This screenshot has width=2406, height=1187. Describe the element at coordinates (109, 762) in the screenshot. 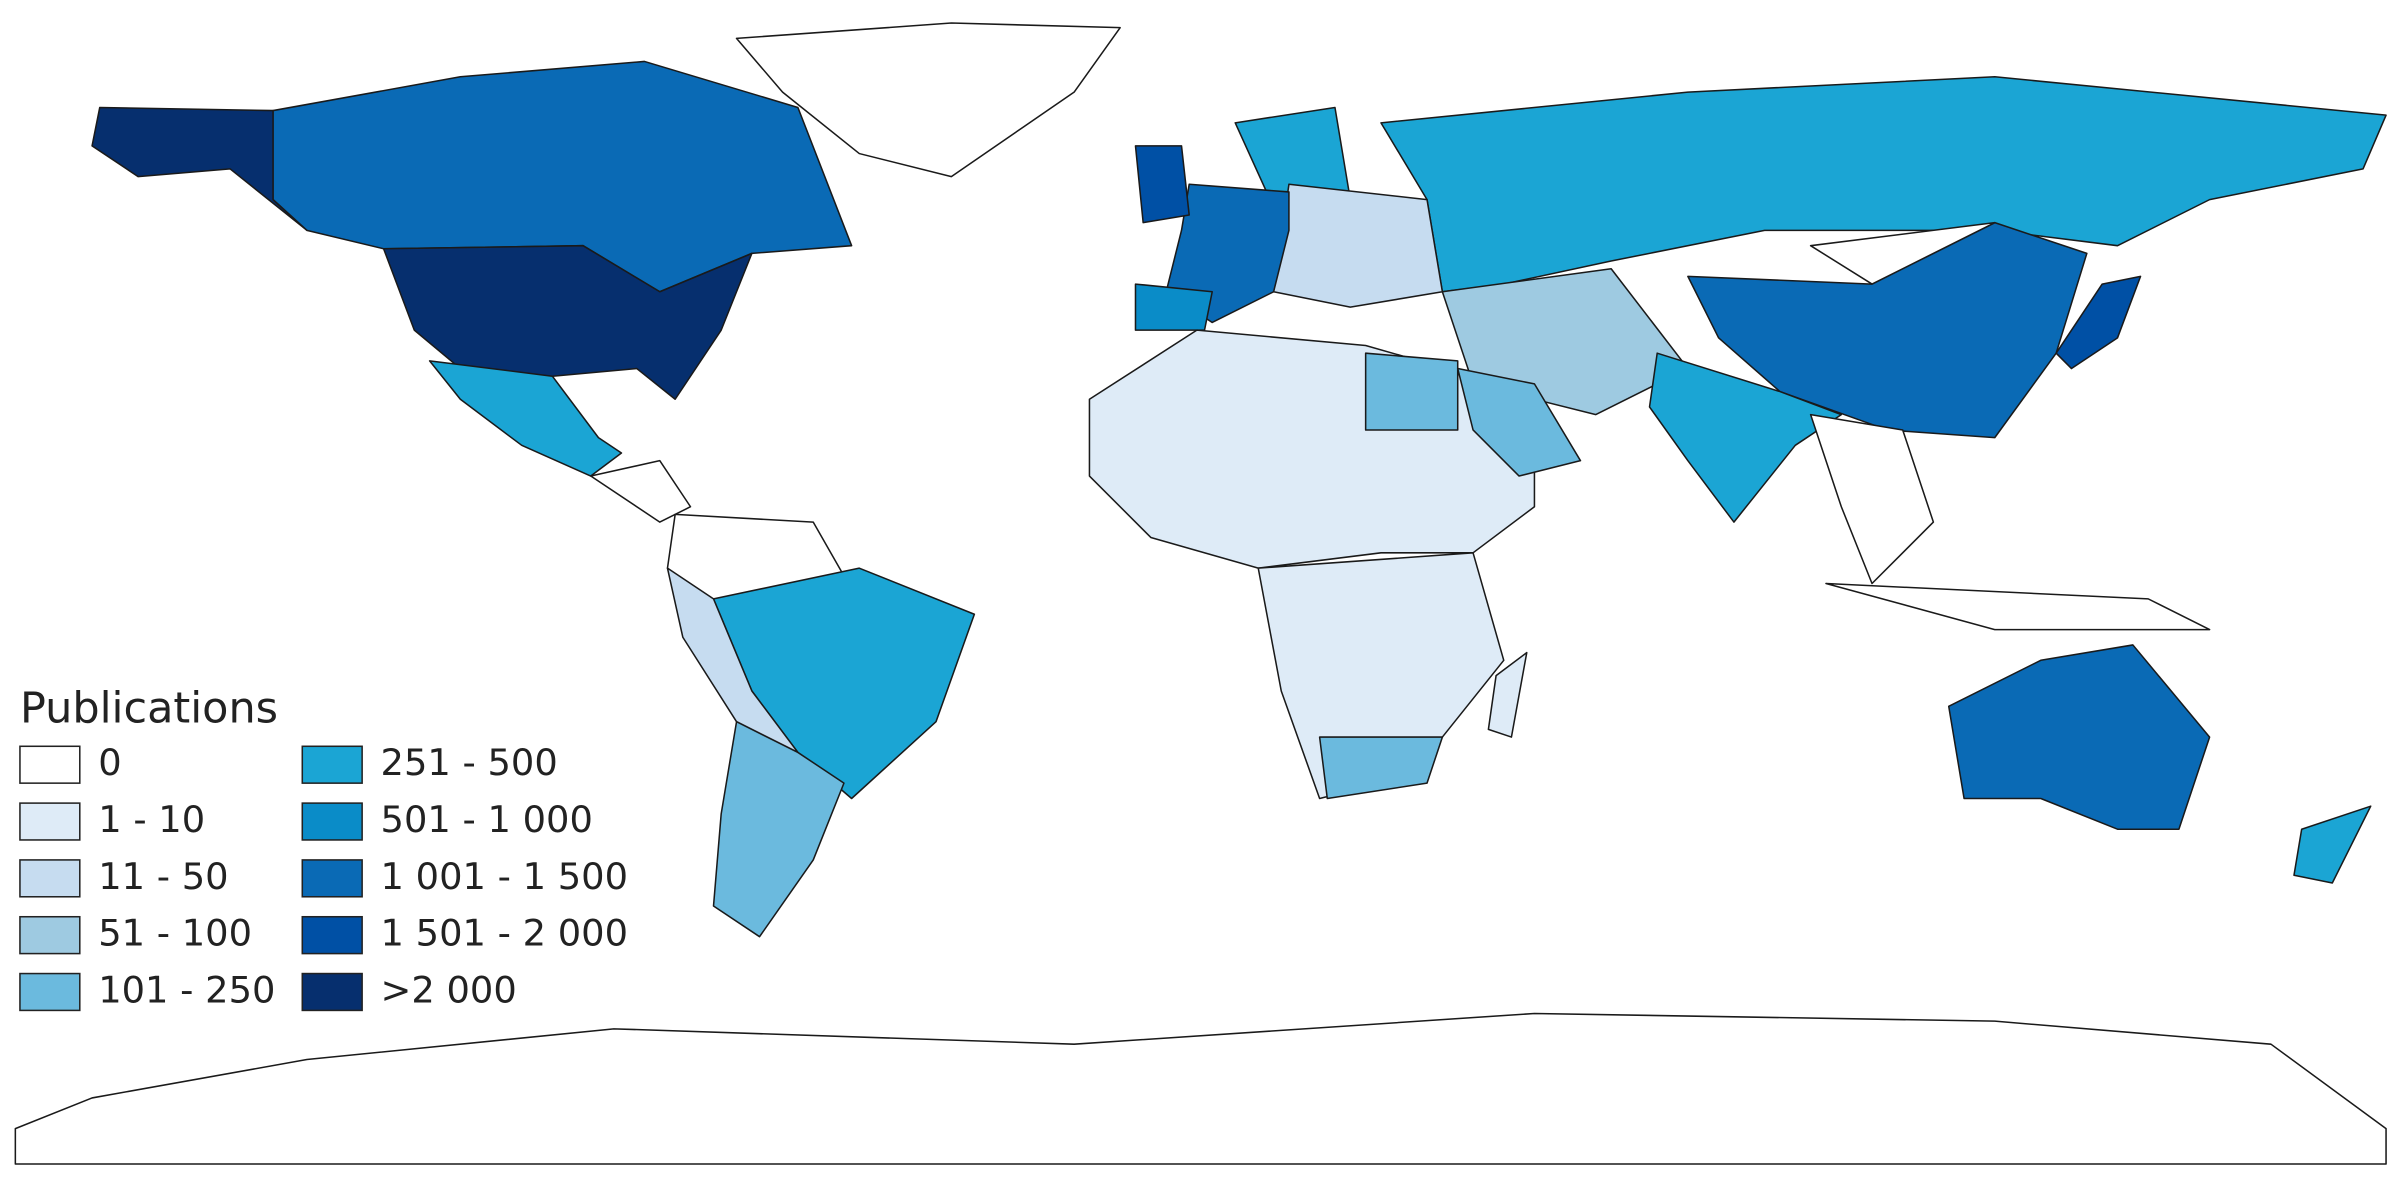

I see `legend-label: 0` at that location.